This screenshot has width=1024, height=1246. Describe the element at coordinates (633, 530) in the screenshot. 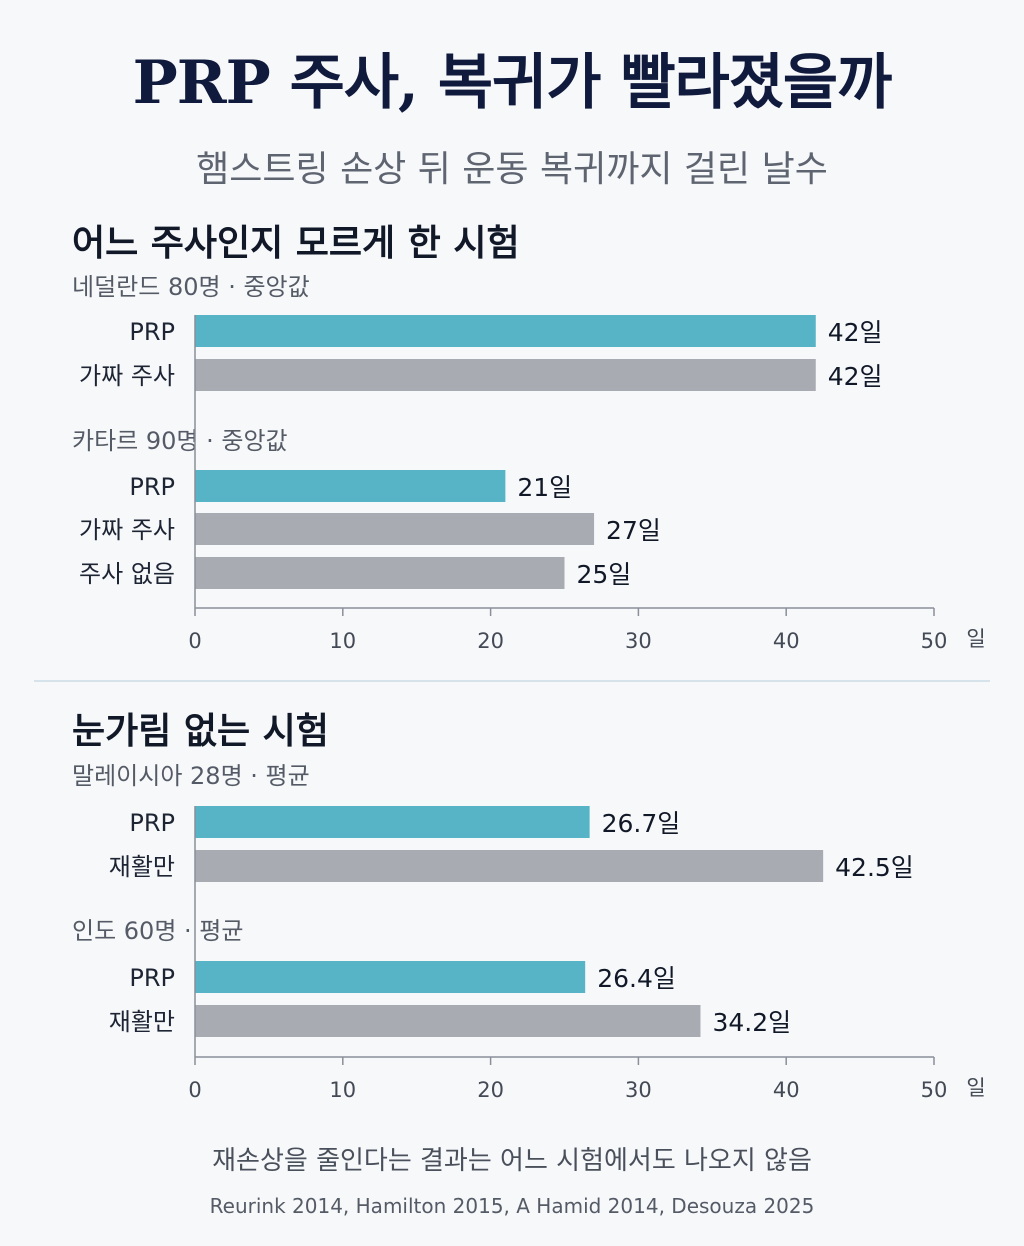

I see `value-label: 27일` at that location.